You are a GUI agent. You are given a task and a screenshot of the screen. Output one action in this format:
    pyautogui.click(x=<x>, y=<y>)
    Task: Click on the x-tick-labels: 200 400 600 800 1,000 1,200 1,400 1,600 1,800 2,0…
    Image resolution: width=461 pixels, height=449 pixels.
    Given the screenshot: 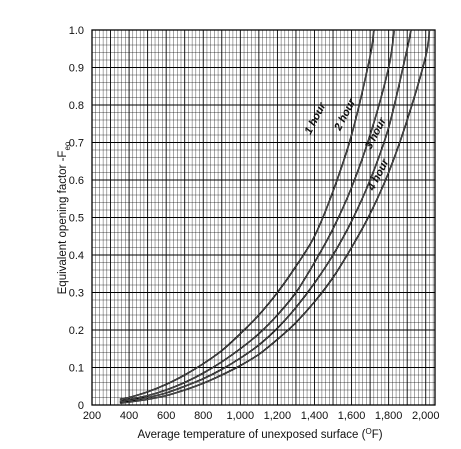 What is the action you would take?
    pyautogui.click(x=261, y=416)
    